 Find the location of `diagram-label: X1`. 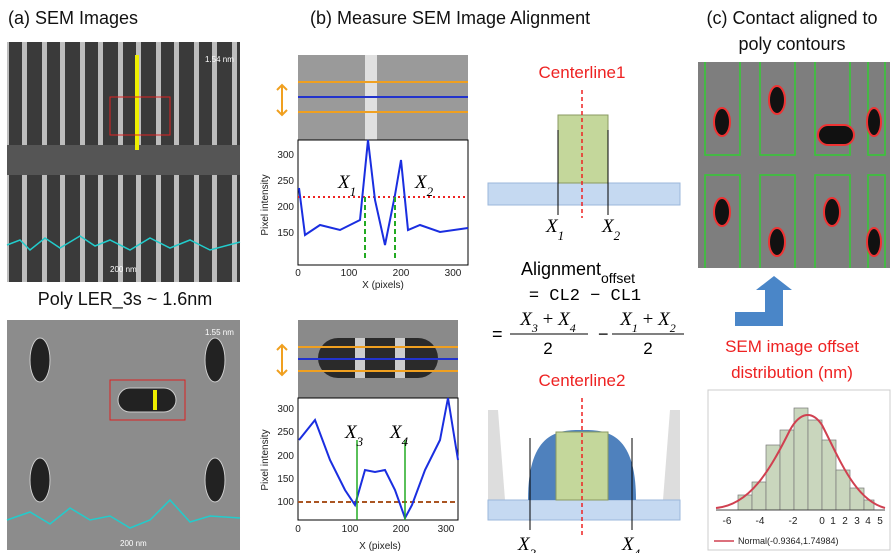

diagram-label: X1 is located at coordinates (554, 229).